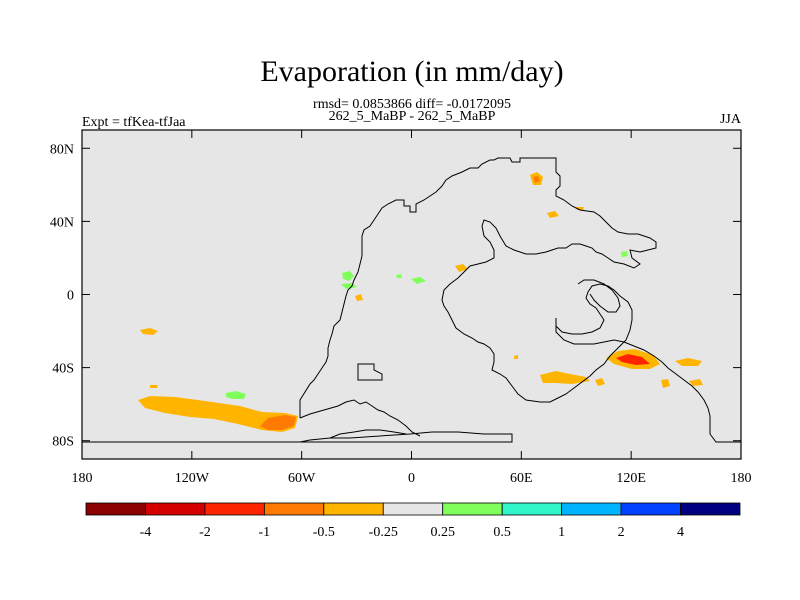  Describe the element at coordinates (205, 532) in the screenshot. I see `colorbar-label: -2` at that location.